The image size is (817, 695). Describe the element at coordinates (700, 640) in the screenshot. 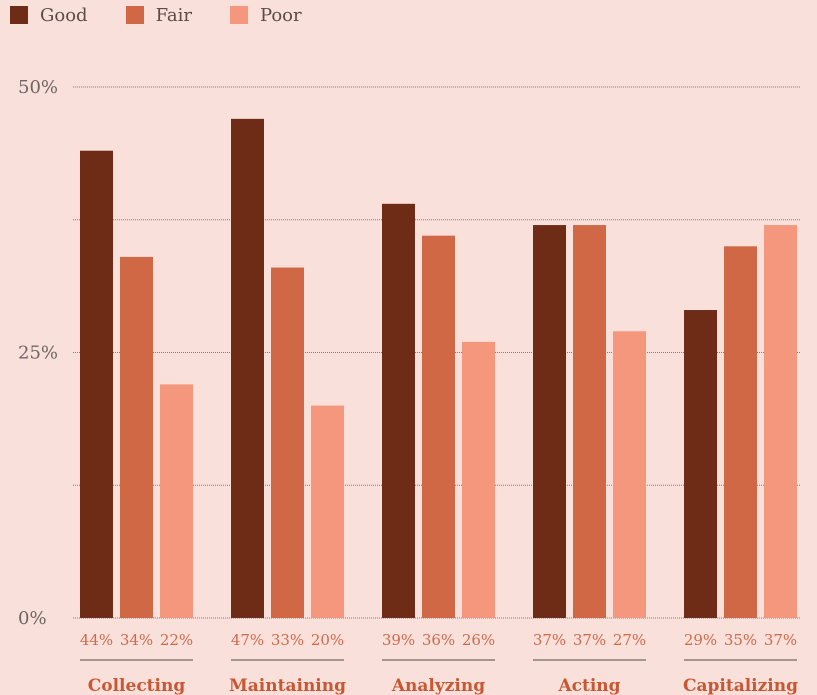

I see `value-label: 29%` at that location.